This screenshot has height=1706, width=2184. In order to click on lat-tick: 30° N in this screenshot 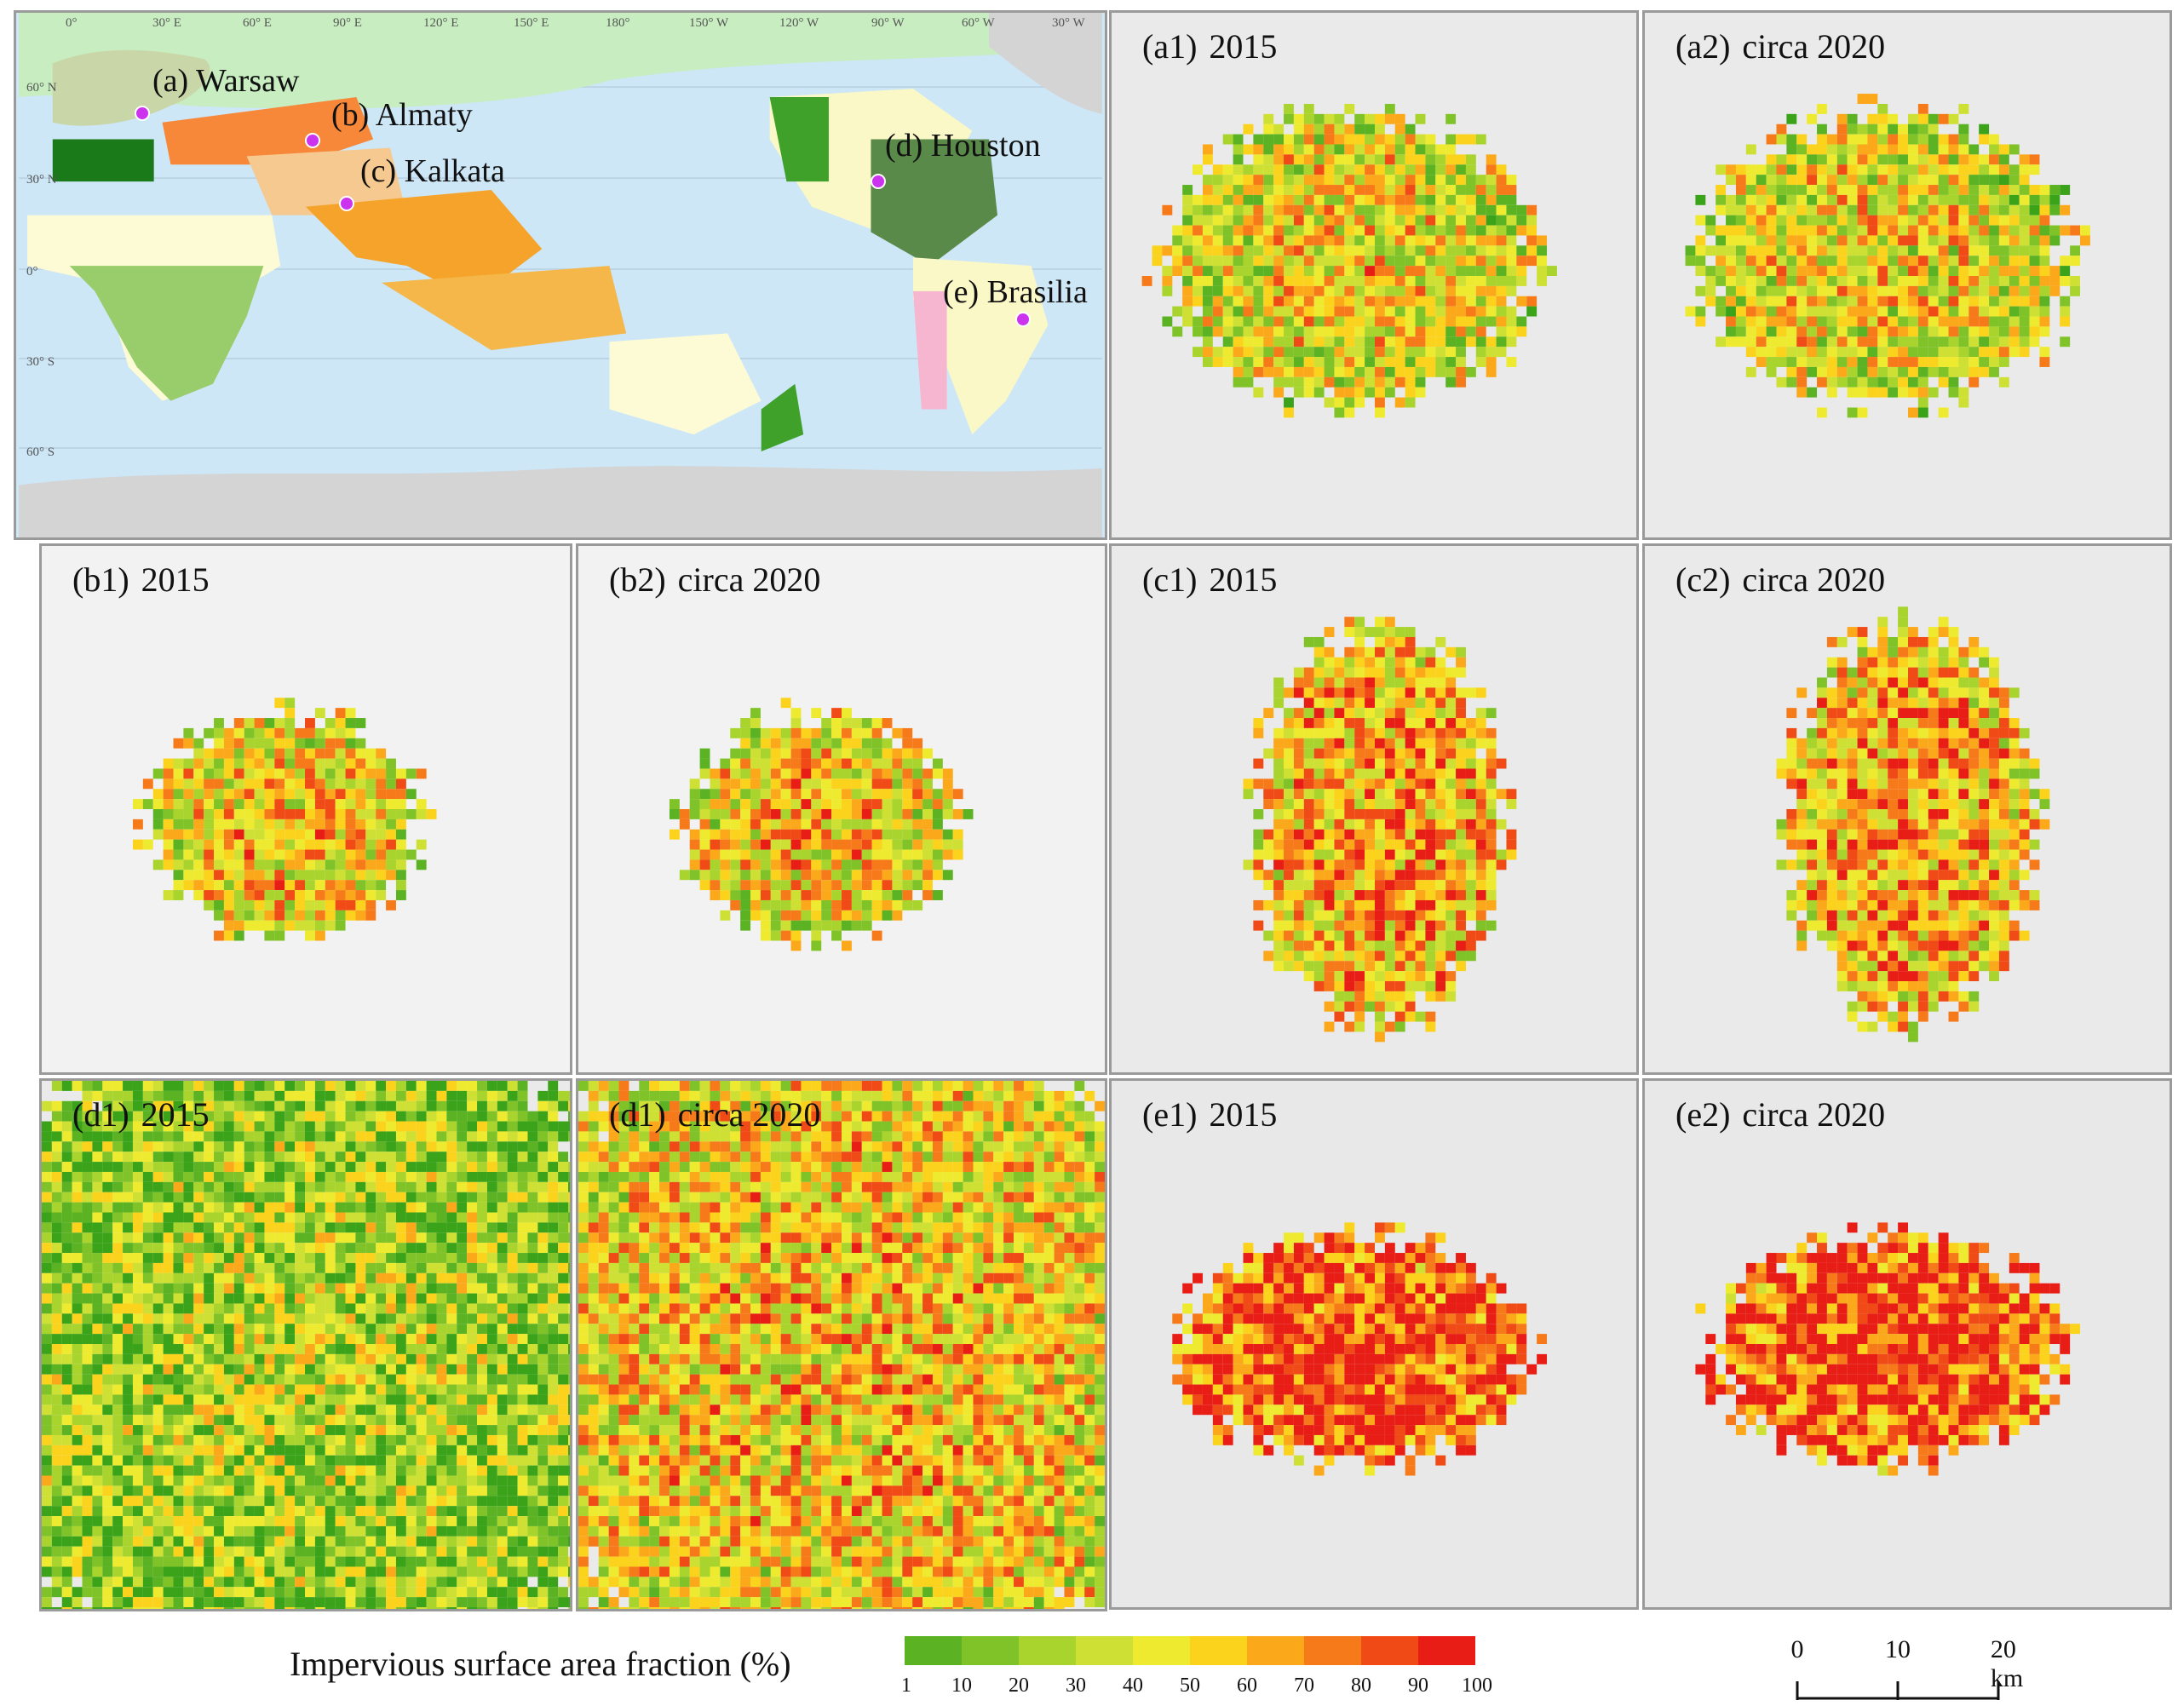, I will do `click(41, 180)`.